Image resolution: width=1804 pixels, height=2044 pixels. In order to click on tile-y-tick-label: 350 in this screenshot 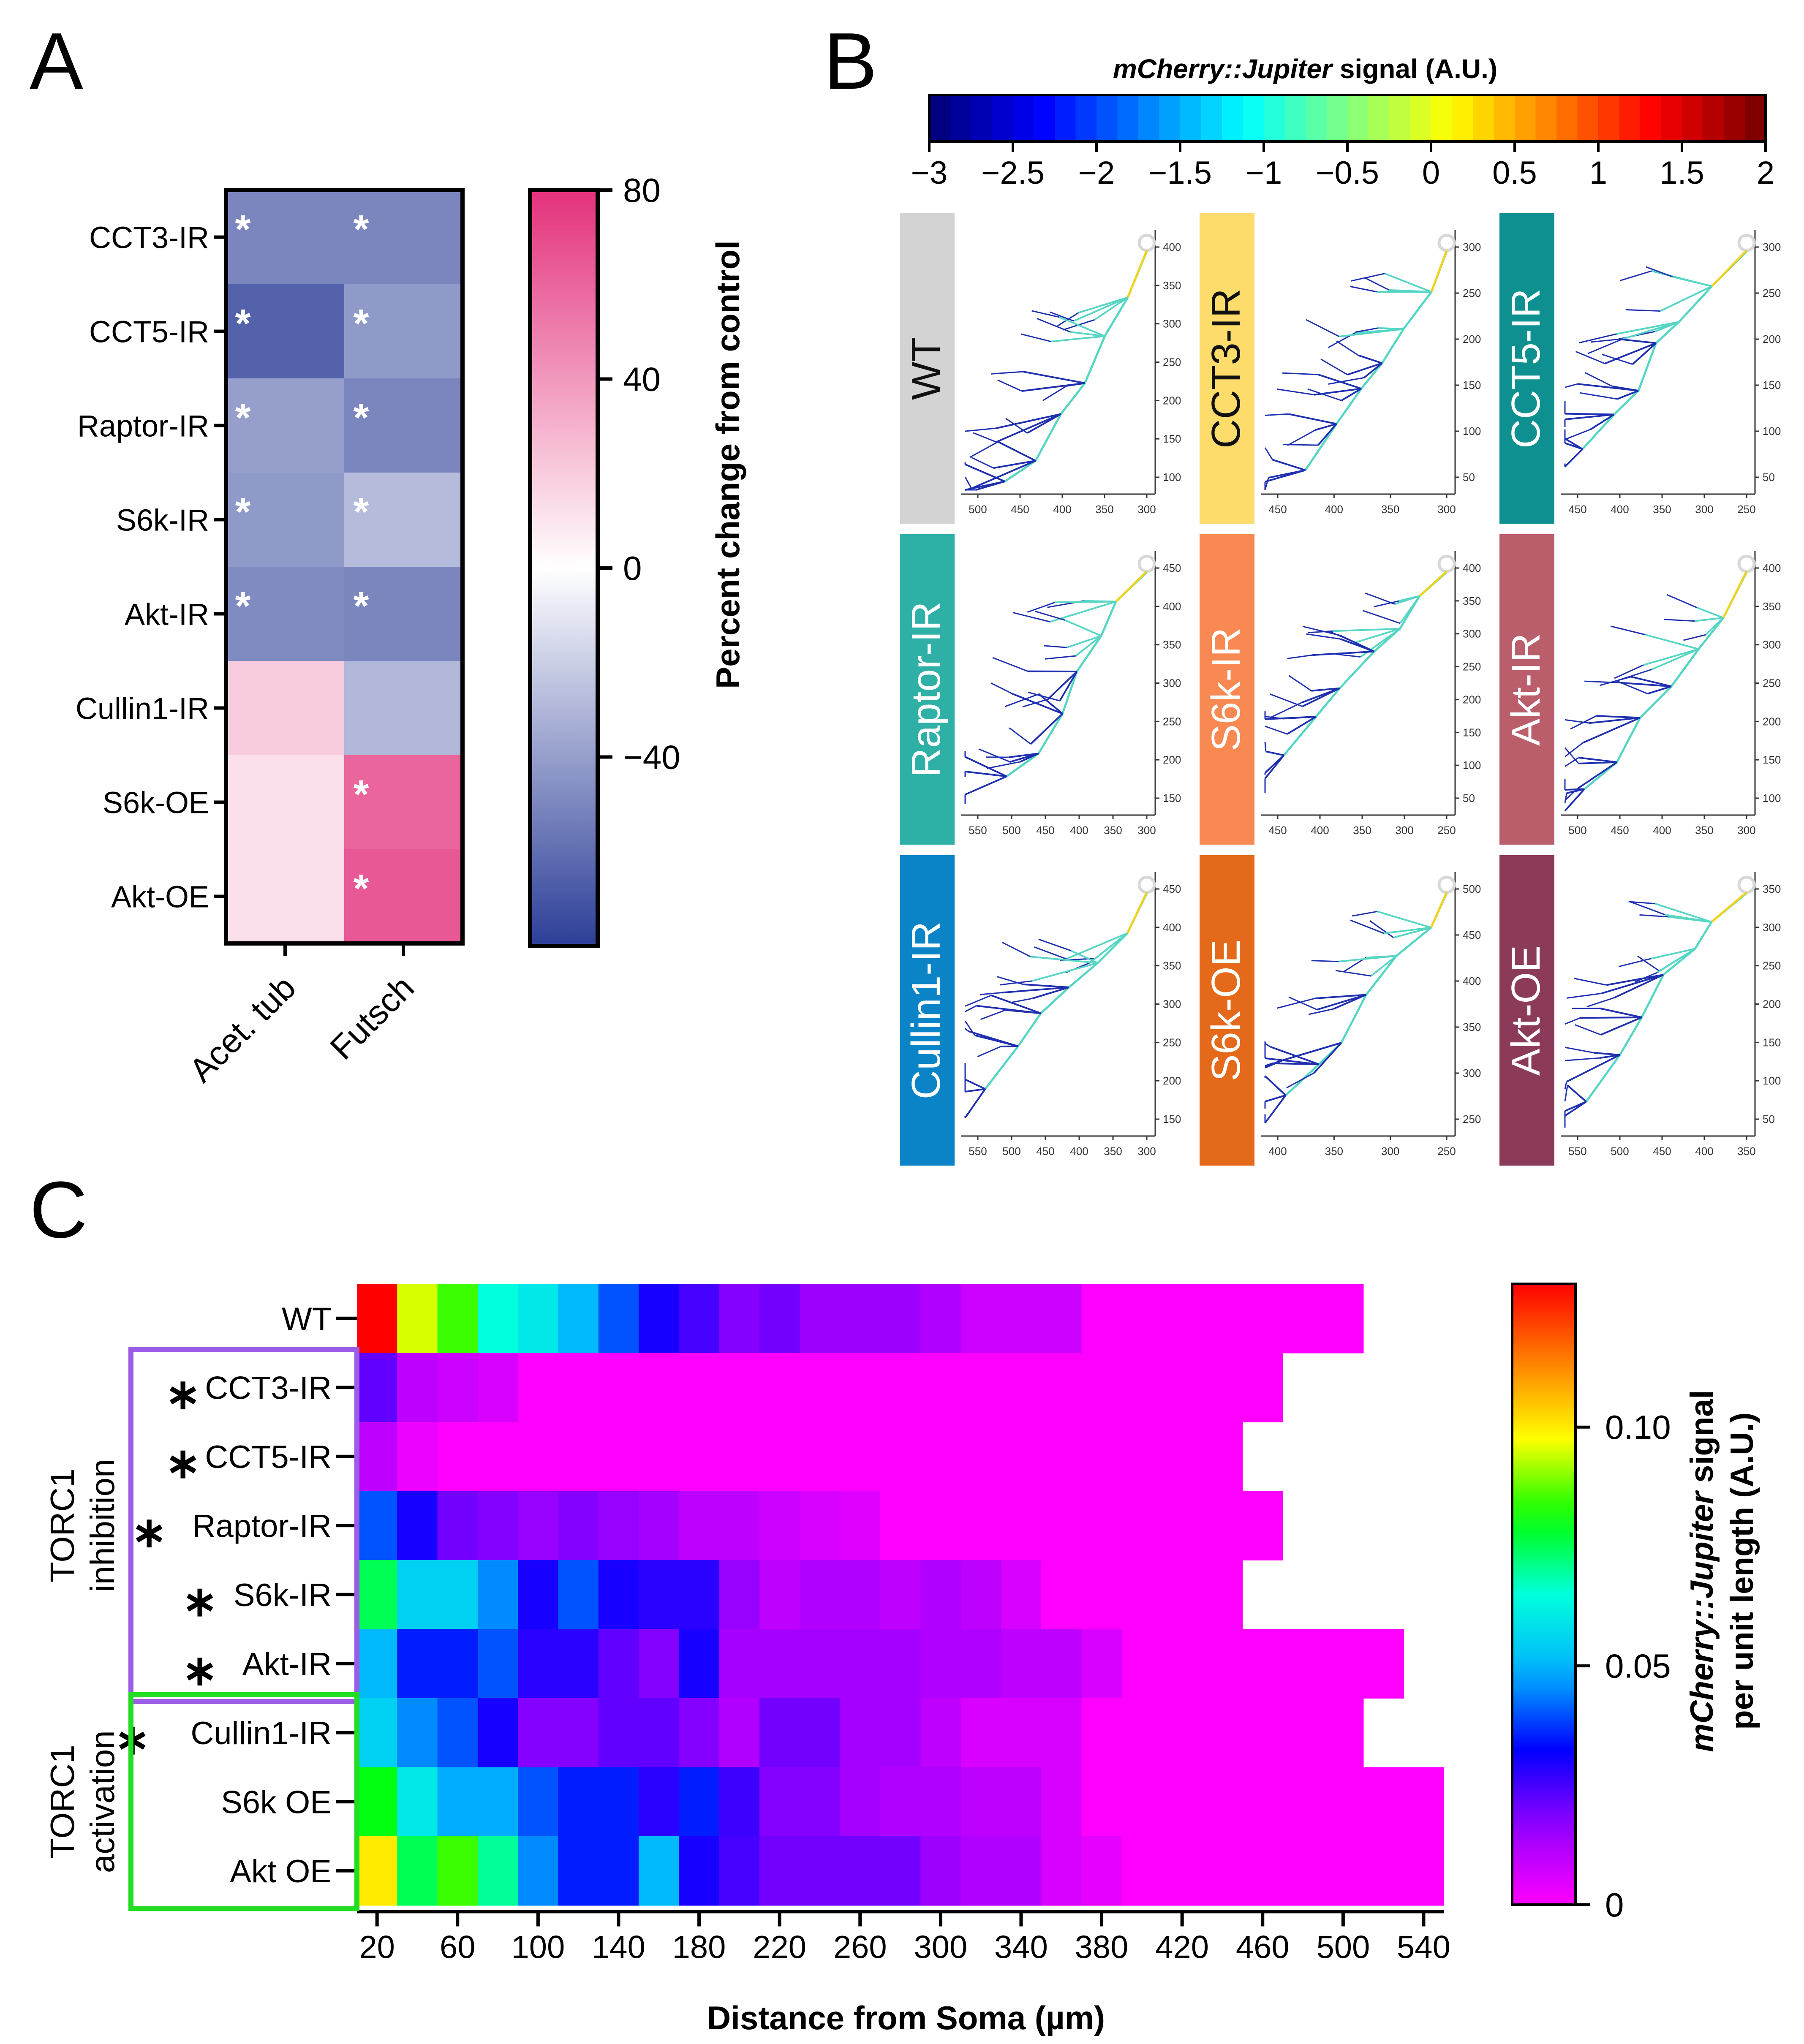, I will do `click(1172, 285)`.